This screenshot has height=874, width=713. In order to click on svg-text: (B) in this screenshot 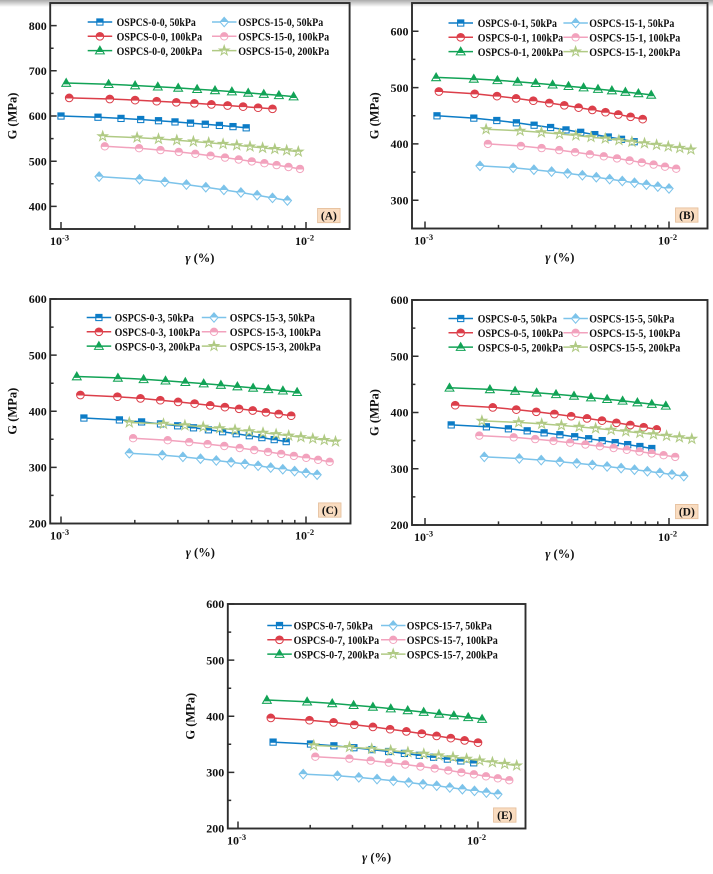, I will do `click(687, 216)`.